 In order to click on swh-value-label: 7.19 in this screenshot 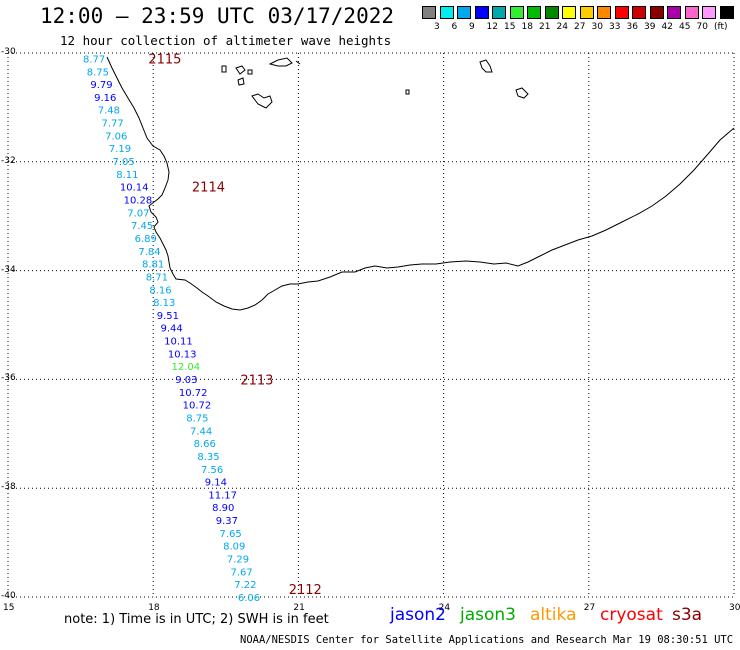, I will do `click(120, 149)`.